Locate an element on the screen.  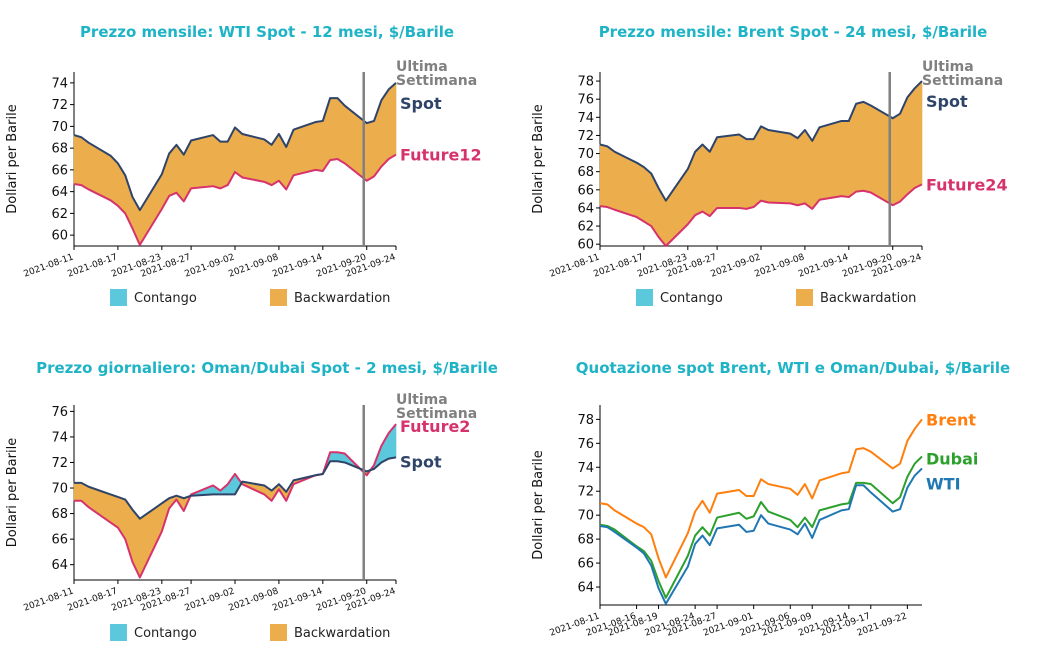
series-line-wti is located at coordinates (761, 535).